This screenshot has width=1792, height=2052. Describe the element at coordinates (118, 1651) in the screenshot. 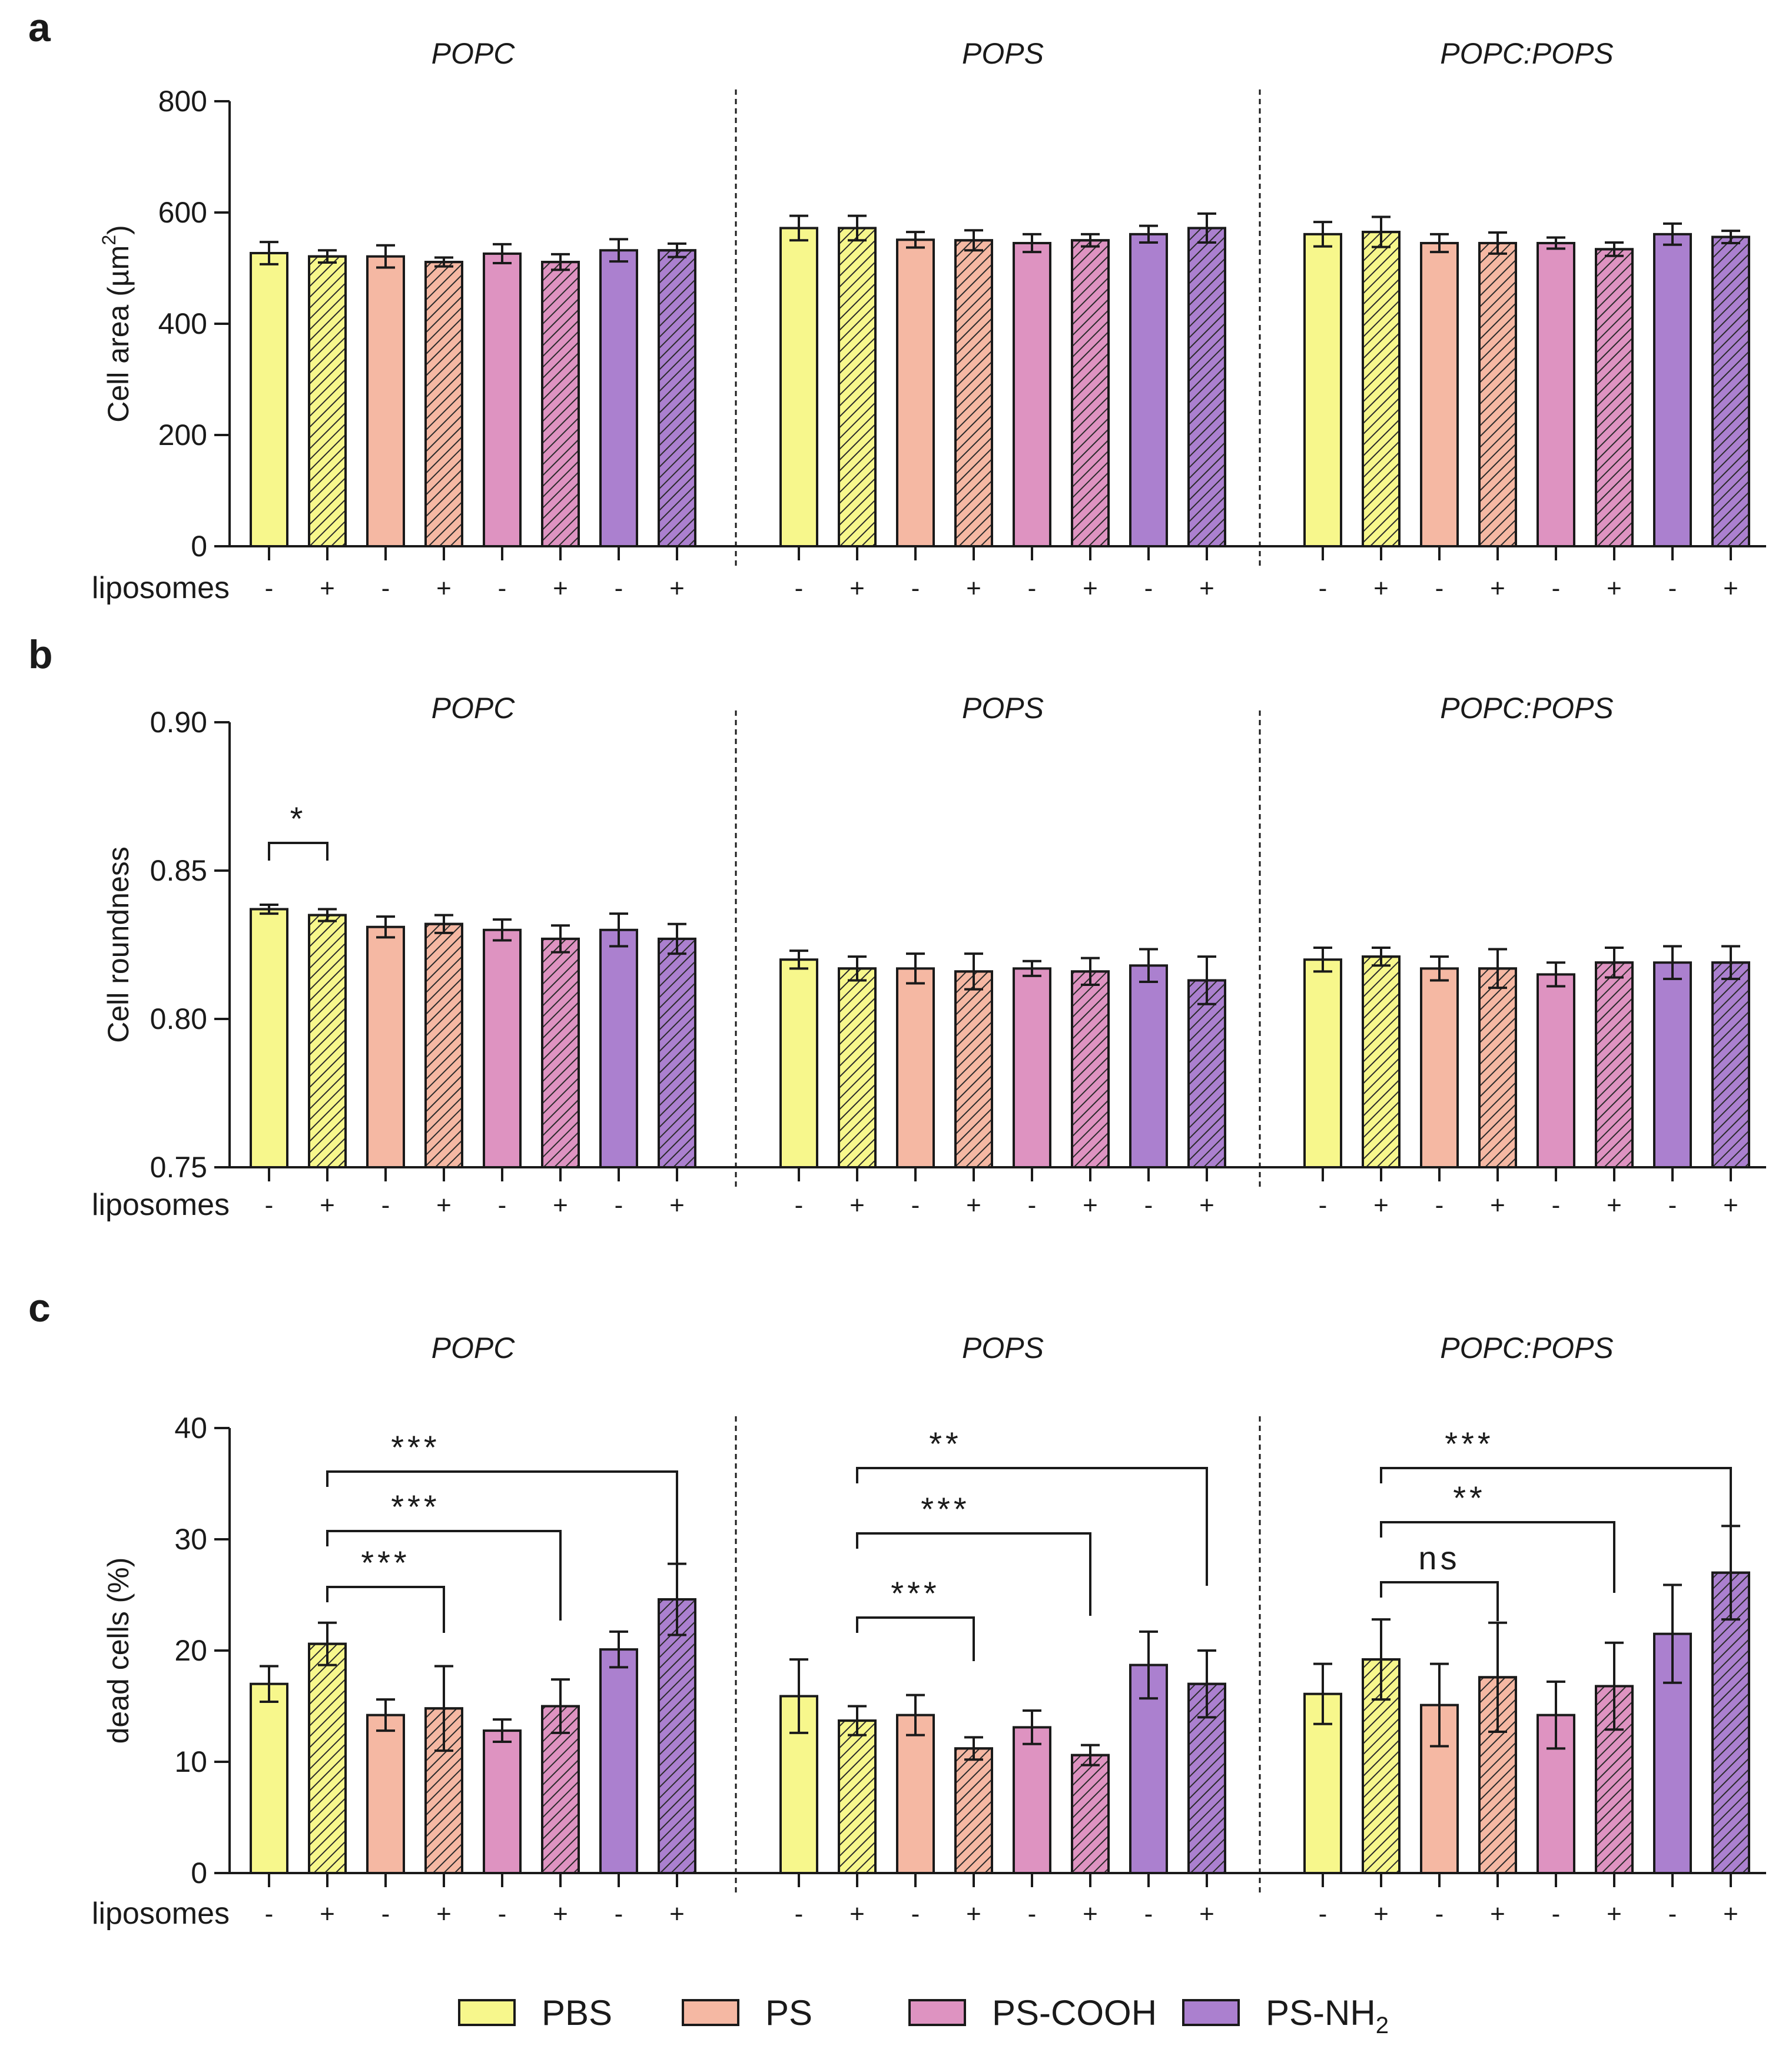

I see `y-axis-label-text: dead cells (%)` at that location.